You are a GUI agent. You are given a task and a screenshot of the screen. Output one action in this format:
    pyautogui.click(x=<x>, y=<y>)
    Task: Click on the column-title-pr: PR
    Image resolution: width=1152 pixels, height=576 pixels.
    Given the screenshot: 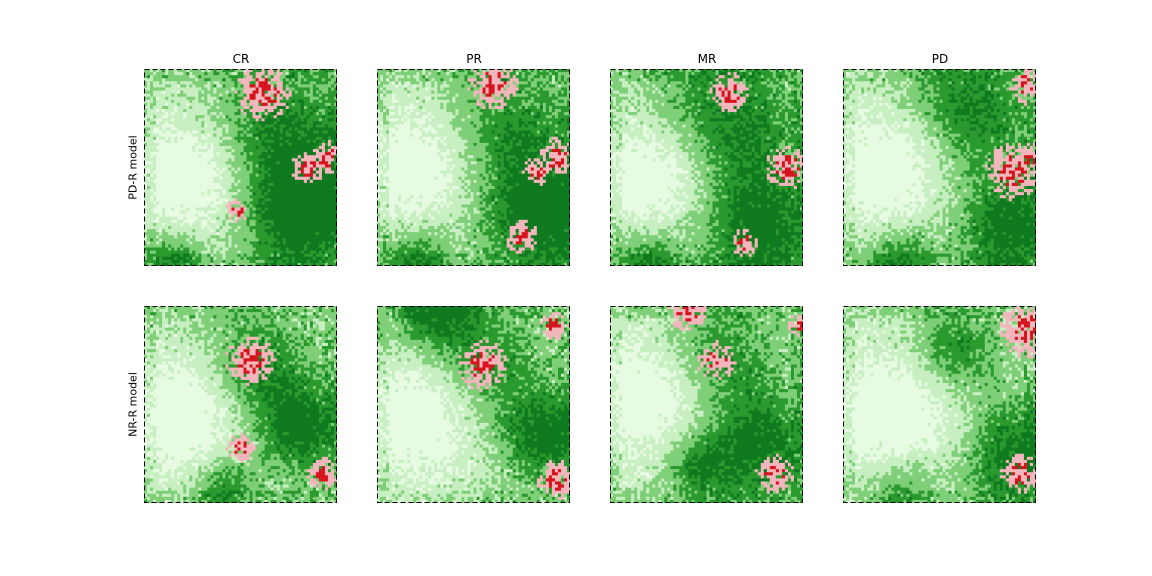 What is the action you would take?
    pyautogui.click(x=474, y=59)
    